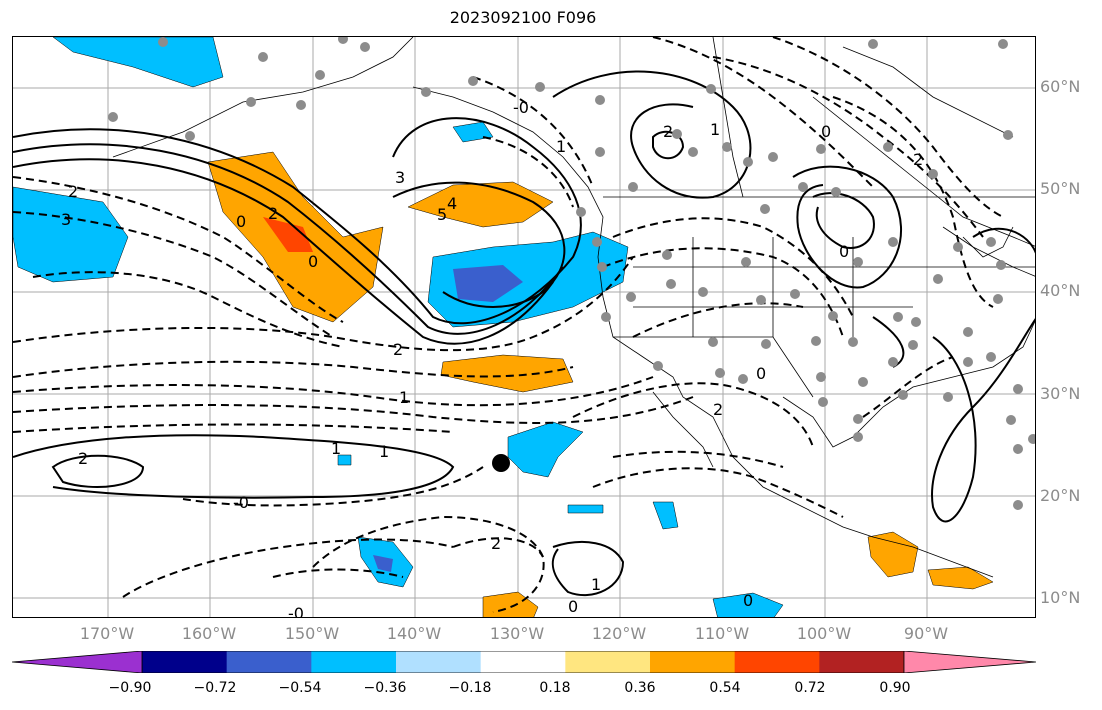 The width and height of the screenshot is (1102, 710). I want to click on colorbar-arrow-left, so click(77, 662).